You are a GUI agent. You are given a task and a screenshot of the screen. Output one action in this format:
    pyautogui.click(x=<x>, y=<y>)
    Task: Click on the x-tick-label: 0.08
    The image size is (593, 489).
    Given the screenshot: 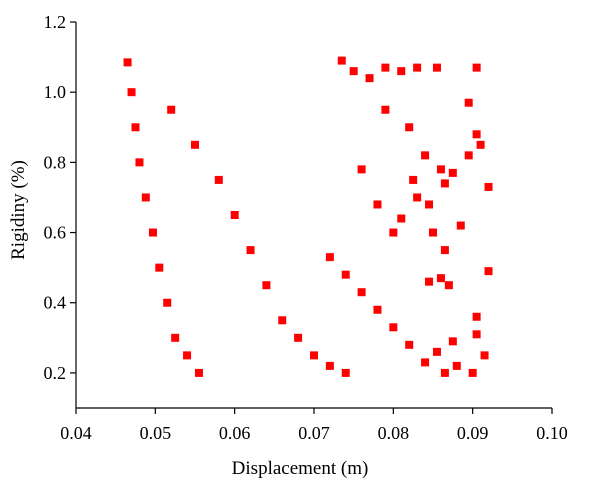 What is the action you would take?
    pyautogui.click(x=394, y=433)
    